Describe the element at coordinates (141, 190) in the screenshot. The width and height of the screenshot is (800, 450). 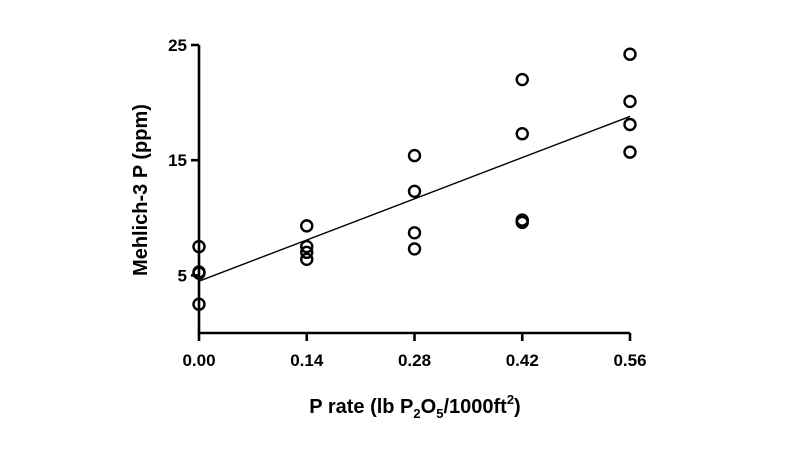
I see `y-axis-title: Mehlich-3 P (ppm)` at that location.